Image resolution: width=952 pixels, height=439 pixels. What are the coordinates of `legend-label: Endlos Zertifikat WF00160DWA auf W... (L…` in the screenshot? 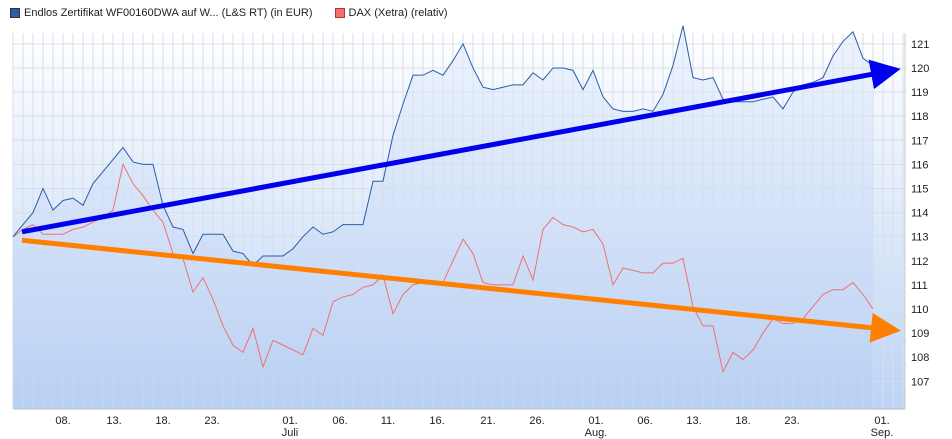 It's located at (168, 13).